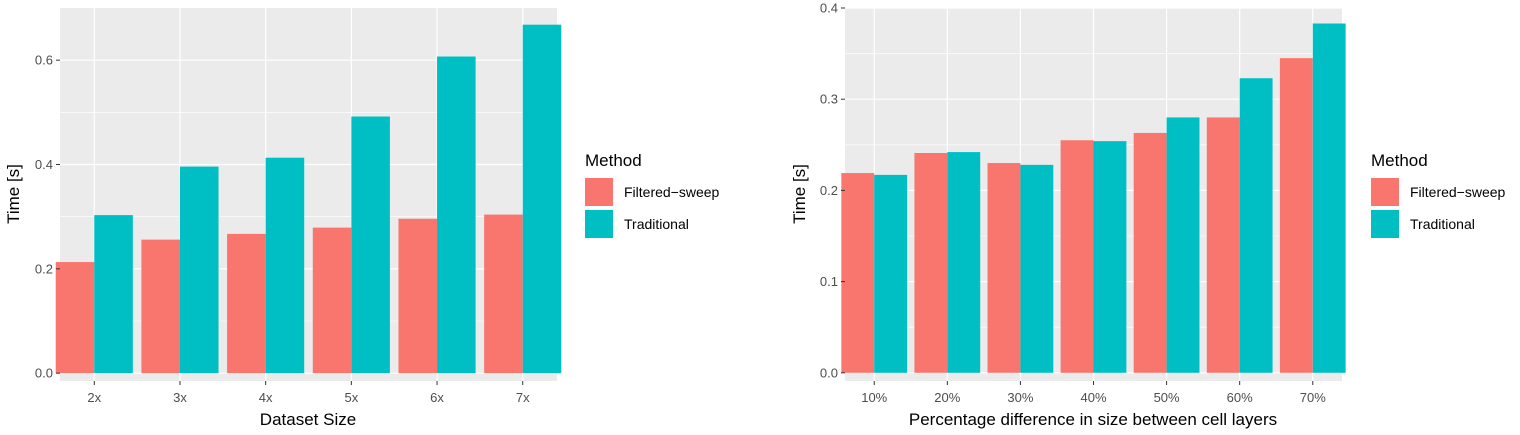 The image size is (1520, 435). What do you see at coordinates (308, 419) in the screenshot?
I see `x-axis-title: Dataset Size` at bounding box center [308, 419].